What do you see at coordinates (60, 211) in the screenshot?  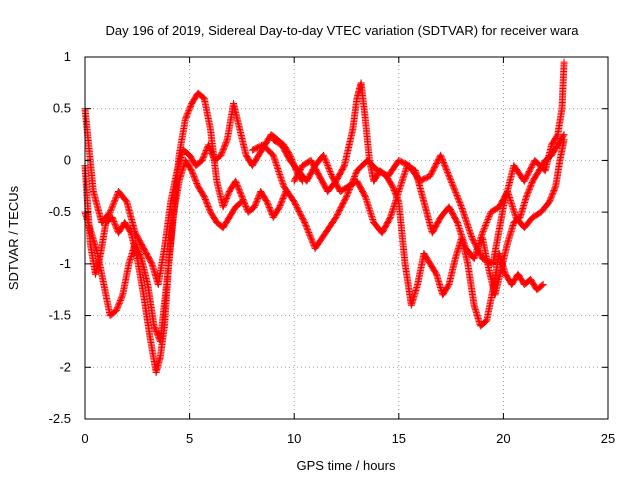 I see `y-tick-label: -0.5` at bounding box center [60, 211].